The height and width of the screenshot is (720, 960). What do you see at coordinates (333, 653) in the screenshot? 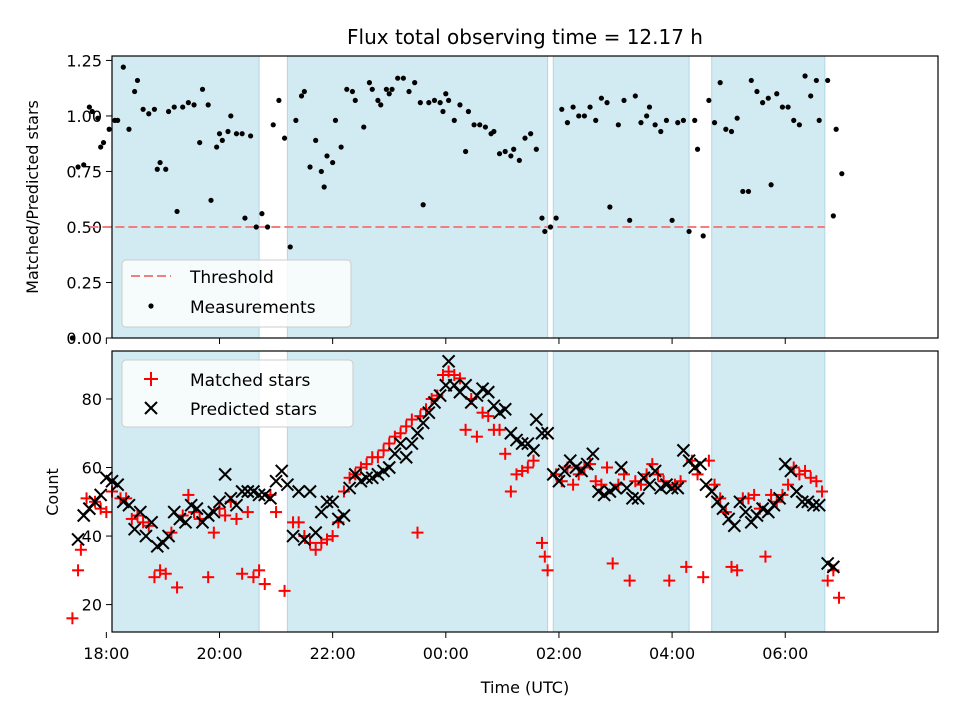
I see `x-tick-label: 22:00` at bounding box center [333, 653].